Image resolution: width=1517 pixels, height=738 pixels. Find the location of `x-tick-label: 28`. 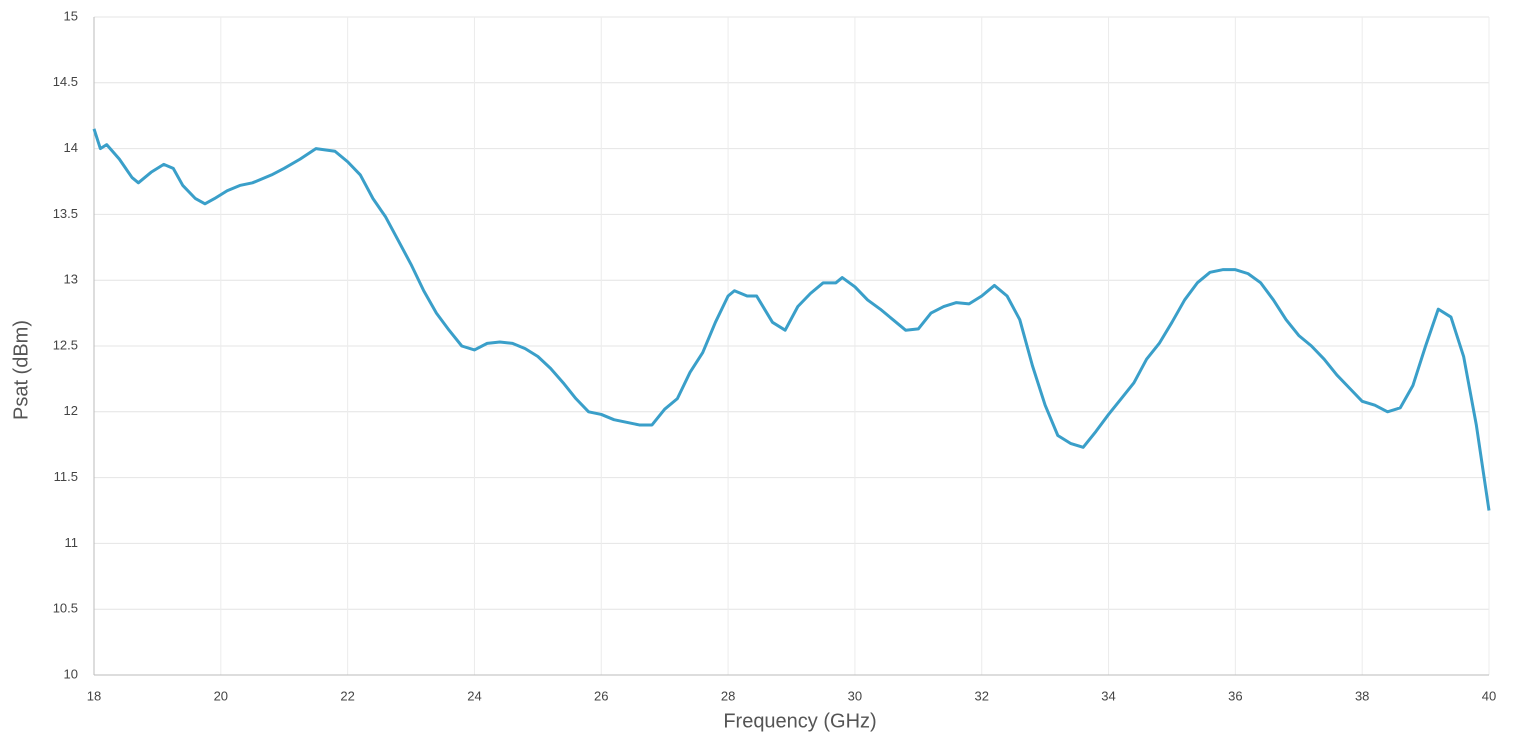

x-tick-label: 28 is located at coordinates (728, 695).